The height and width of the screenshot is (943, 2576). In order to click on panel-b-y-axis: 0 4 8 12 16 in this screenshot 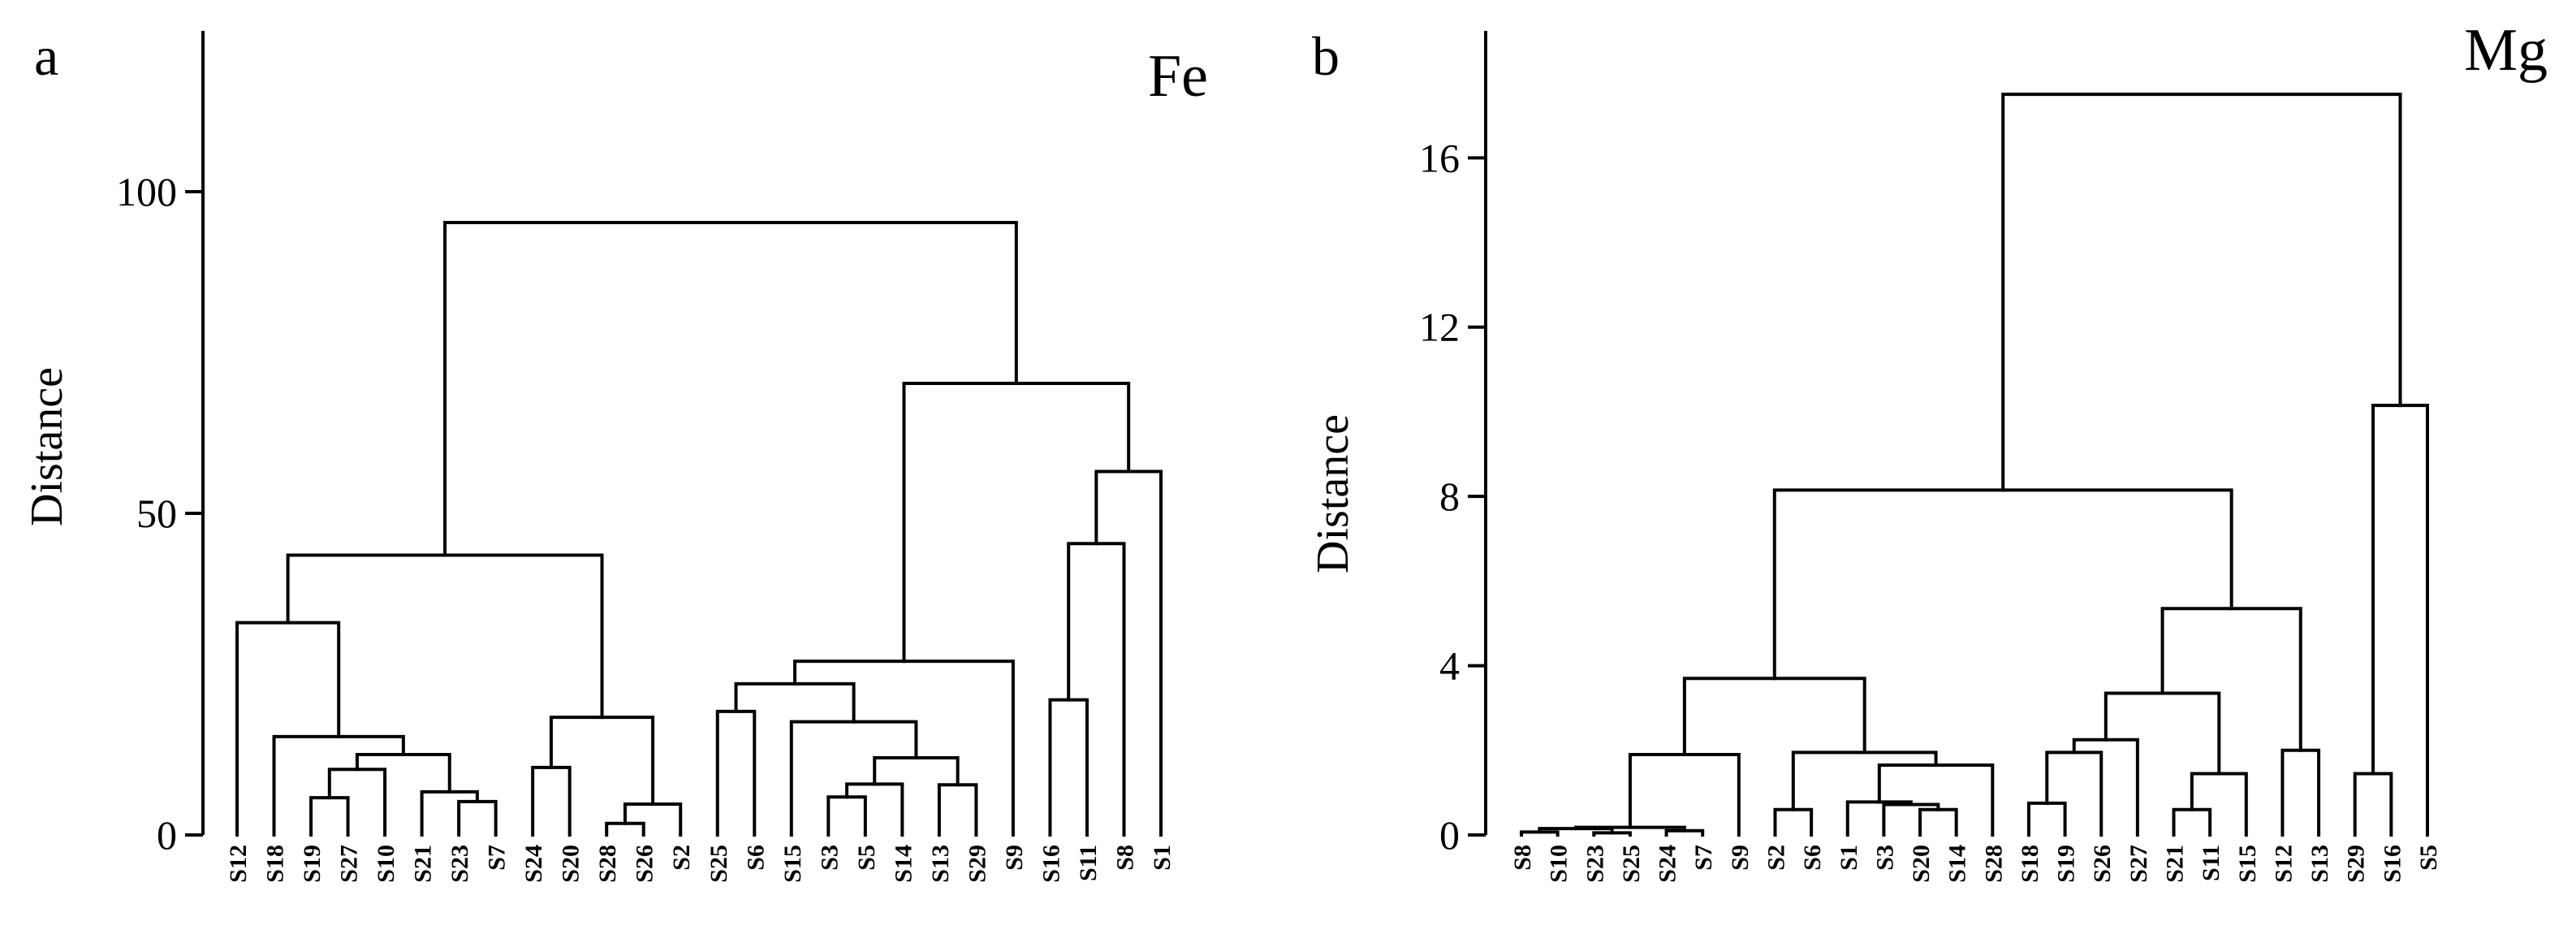, I will do `click(1453, 444)`.